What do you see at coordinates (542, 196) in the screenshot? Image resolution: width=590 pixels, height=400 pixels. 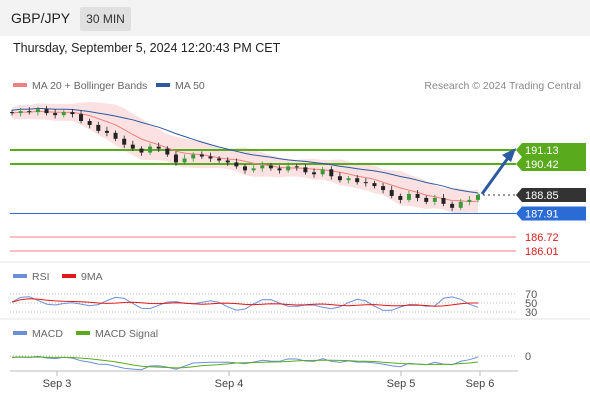 I see `last-price-label: 188.85` at bounding box center [542, 196].